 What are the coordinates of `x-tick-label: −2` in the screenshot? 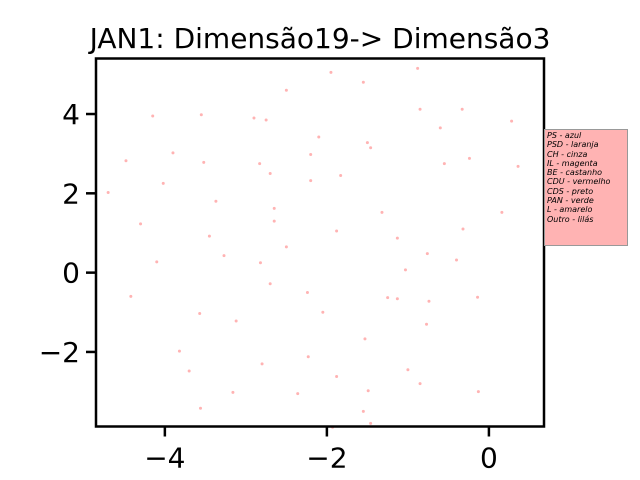 It's located at (326, 458).